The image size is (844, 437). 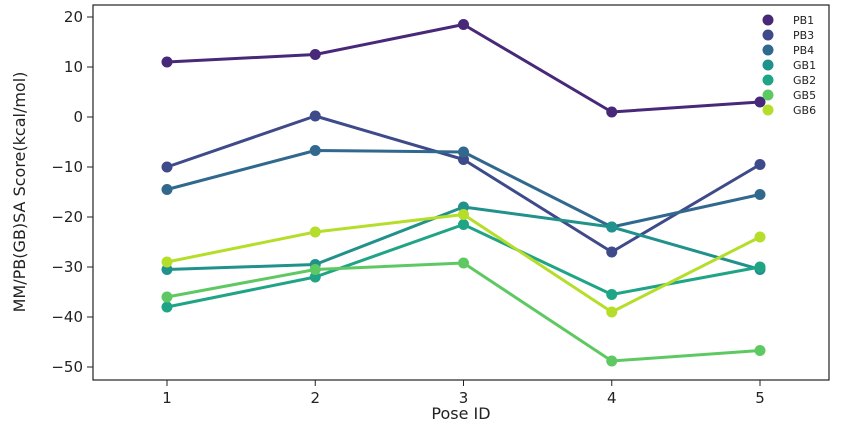 What do you see at coordinates (804, 95) in the screenshot?
I see `legend-label: GB5` at bounding box center [804, 95].